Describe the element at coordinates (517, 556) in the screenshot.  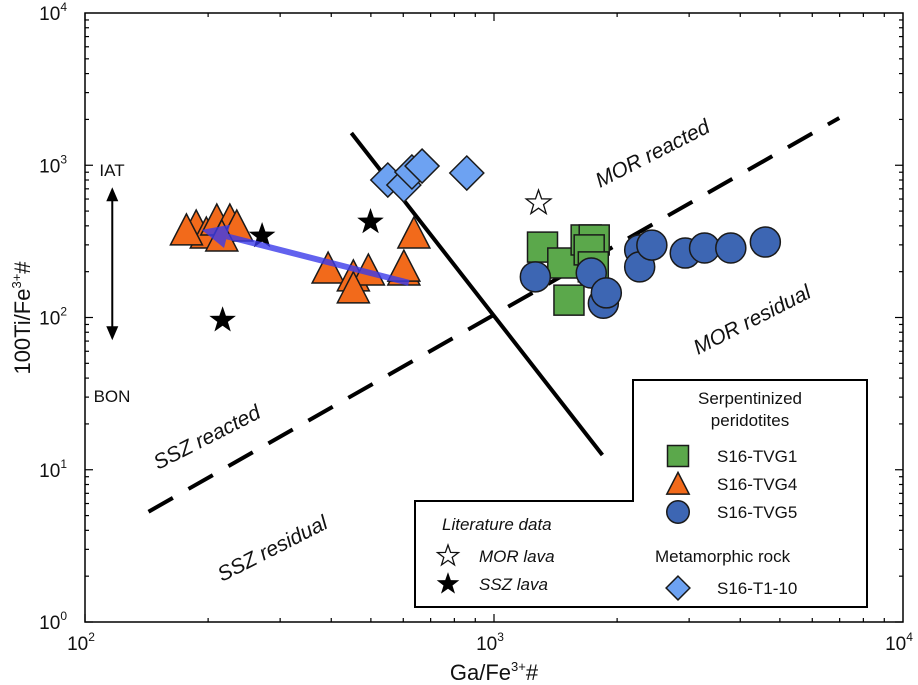
I see `legend-label-mor-lava: MOR lava` at that location.